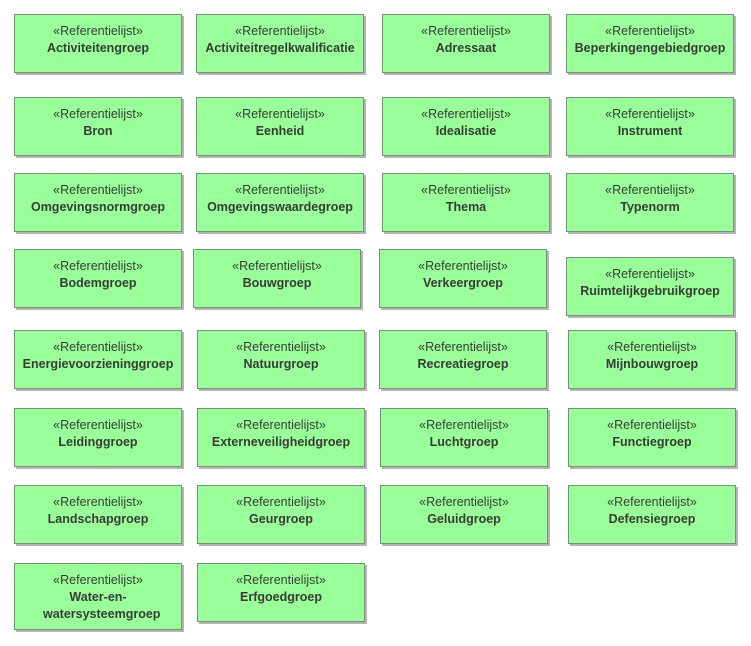  I want to click on class-name: Energievoorzieninggroep, so click(98, 364).